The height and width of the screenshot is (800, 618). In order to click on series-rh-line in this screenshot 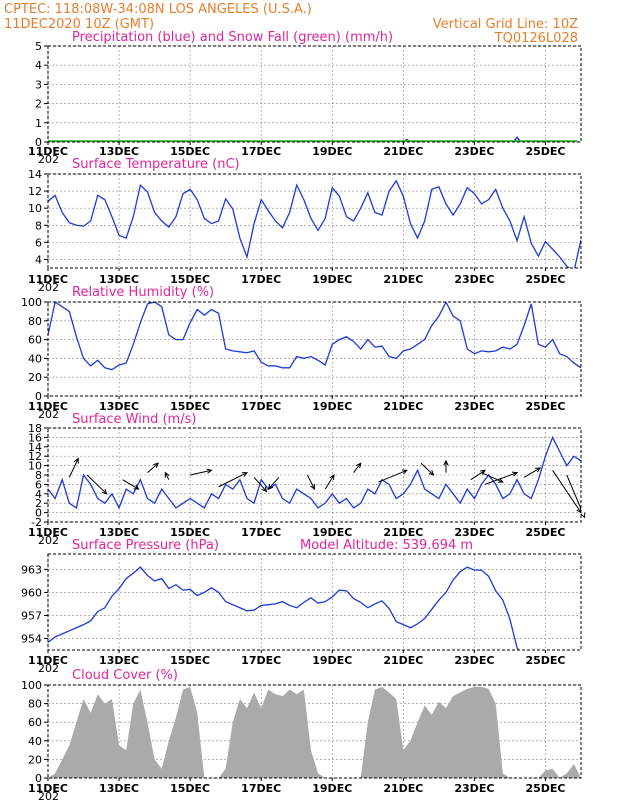, I will do `click(314, 336)`.